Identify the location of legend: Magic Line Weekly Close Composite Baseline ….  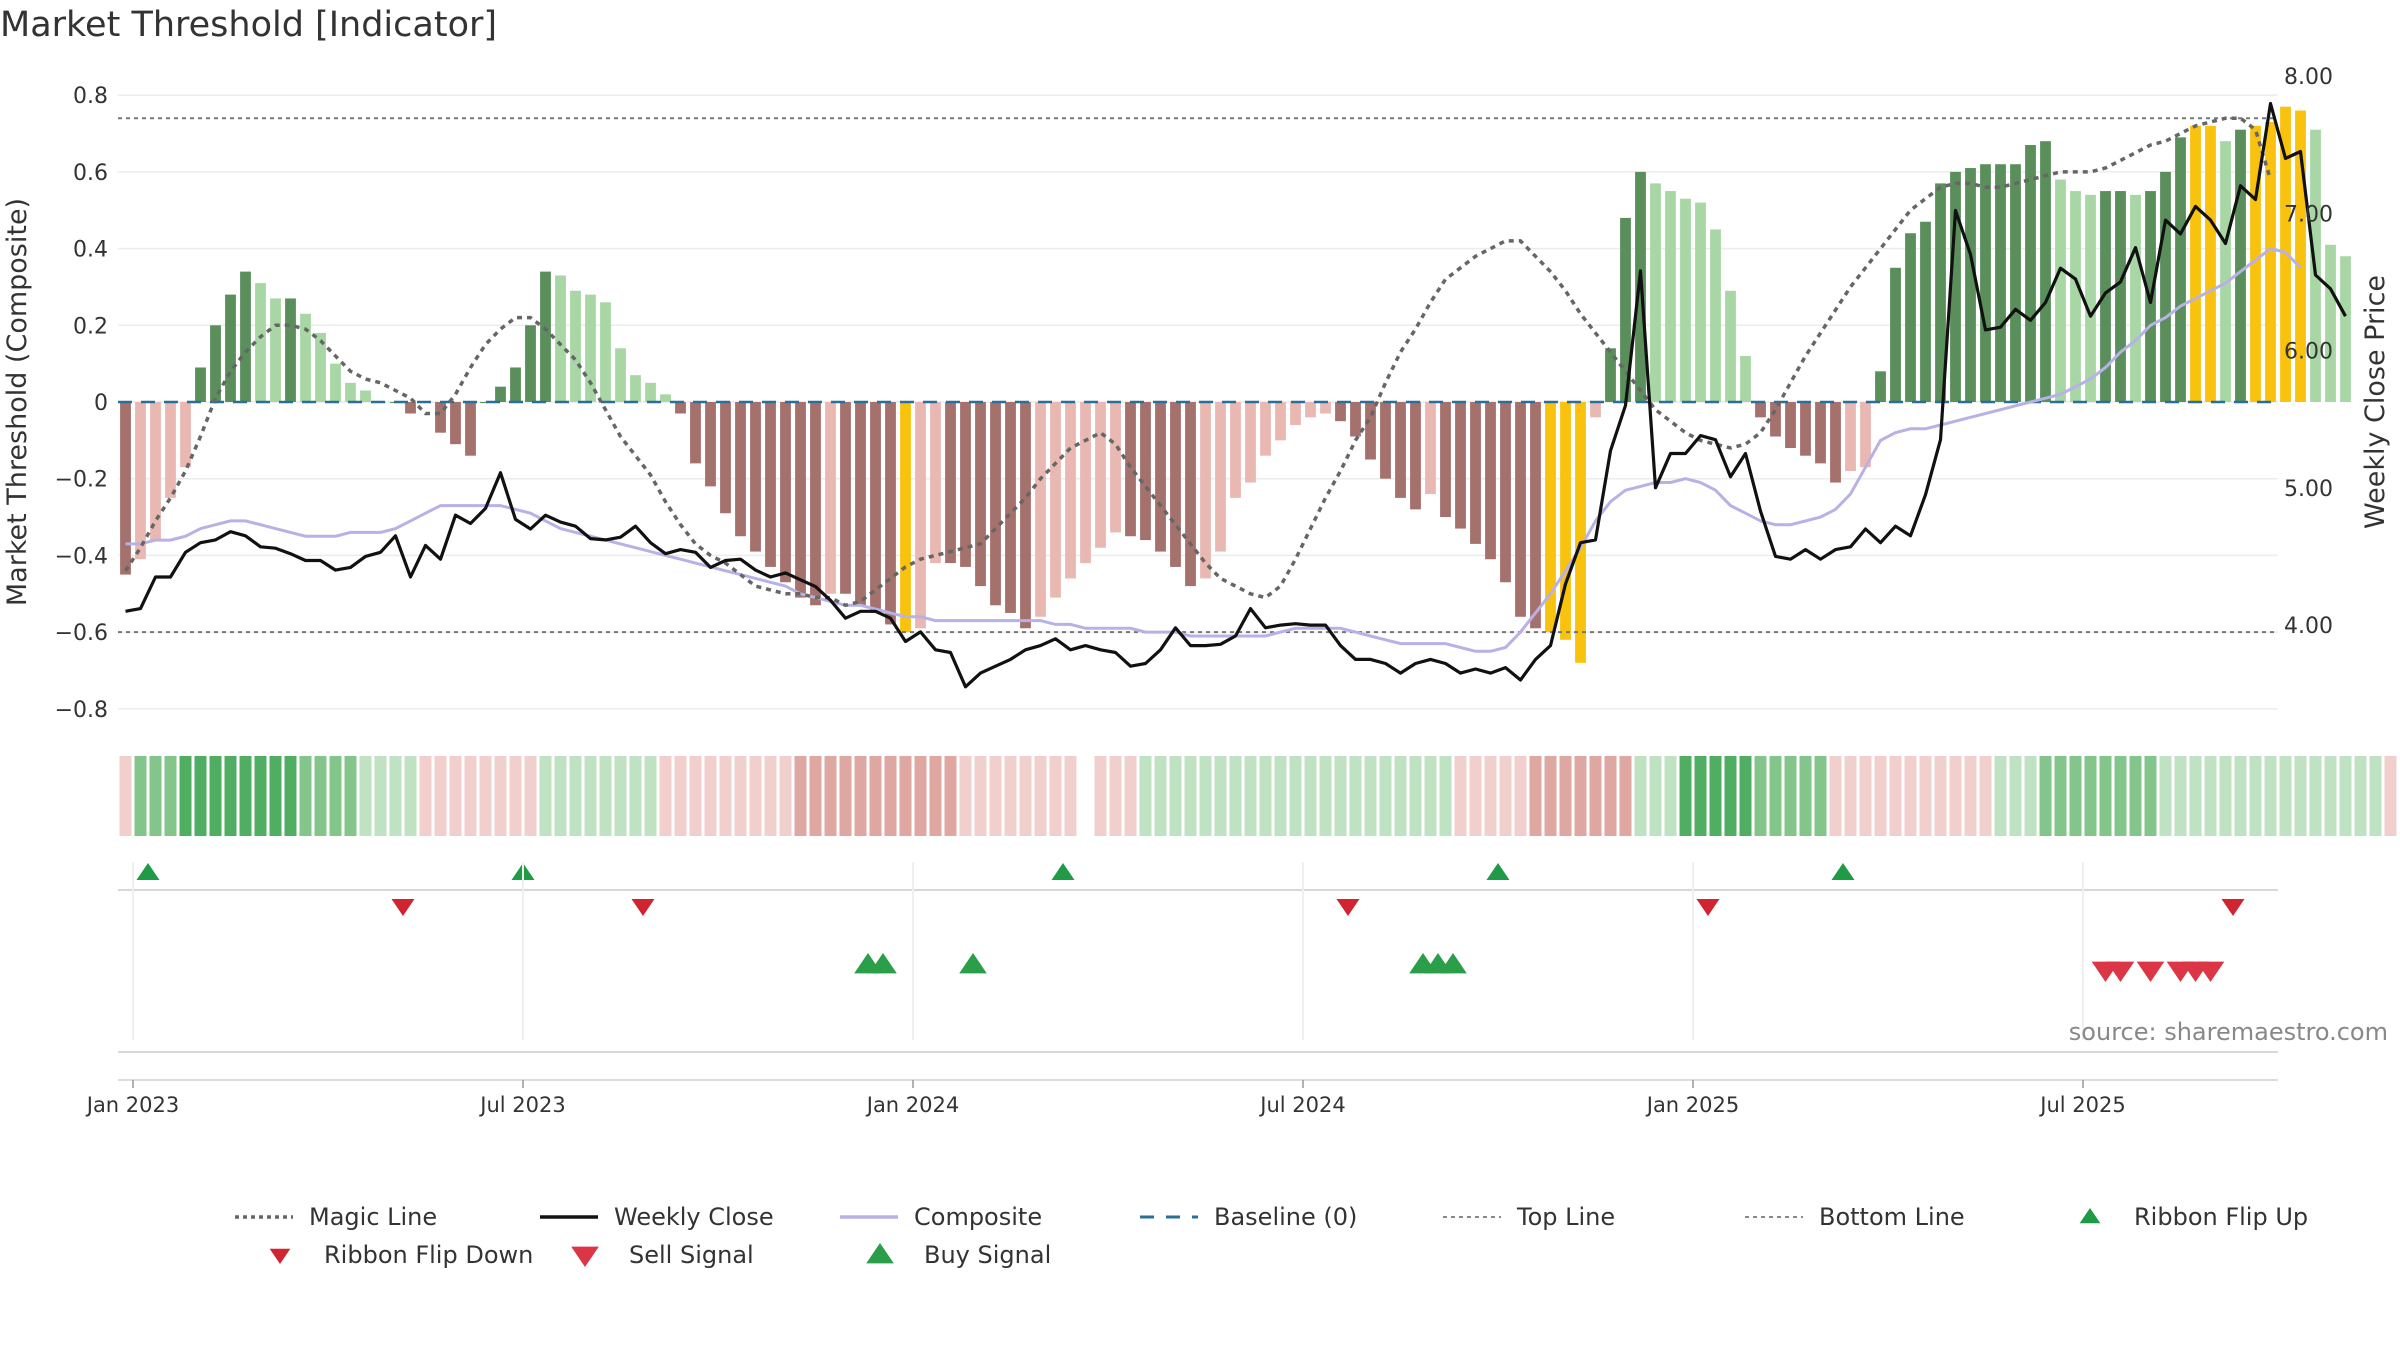
(1271, 1236).